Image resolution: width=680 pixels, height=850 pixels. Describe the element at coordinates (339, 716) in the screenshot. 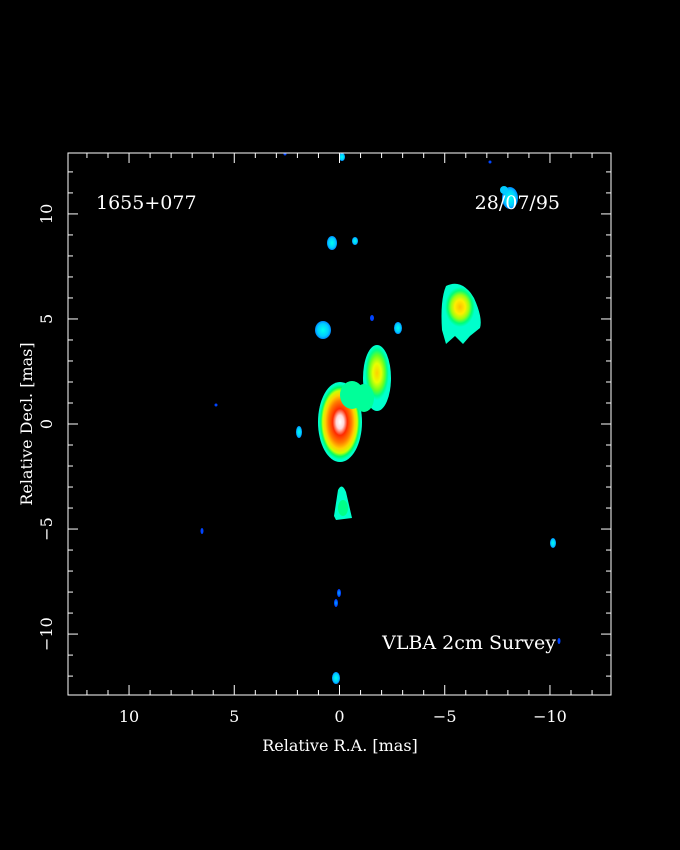

I see `x-tick-label: 0` at that location.